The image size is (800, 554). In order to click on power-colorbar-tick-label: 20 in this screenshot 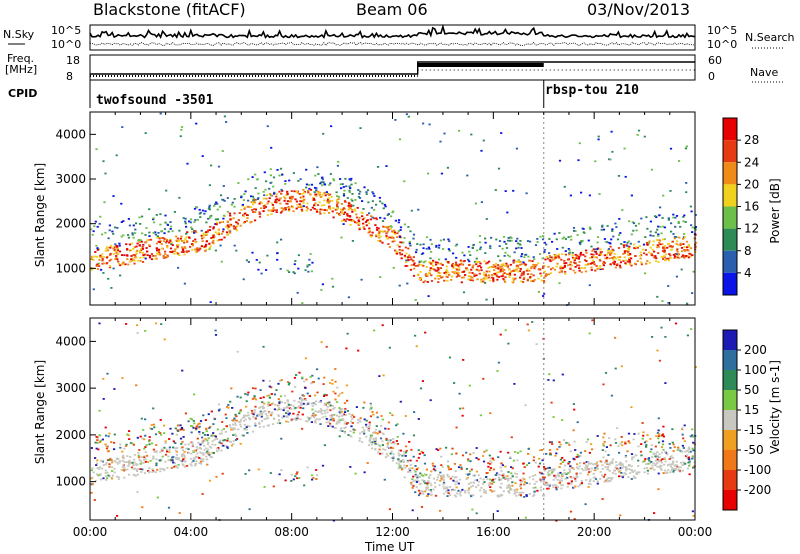, I will do `click(751, 184)`.